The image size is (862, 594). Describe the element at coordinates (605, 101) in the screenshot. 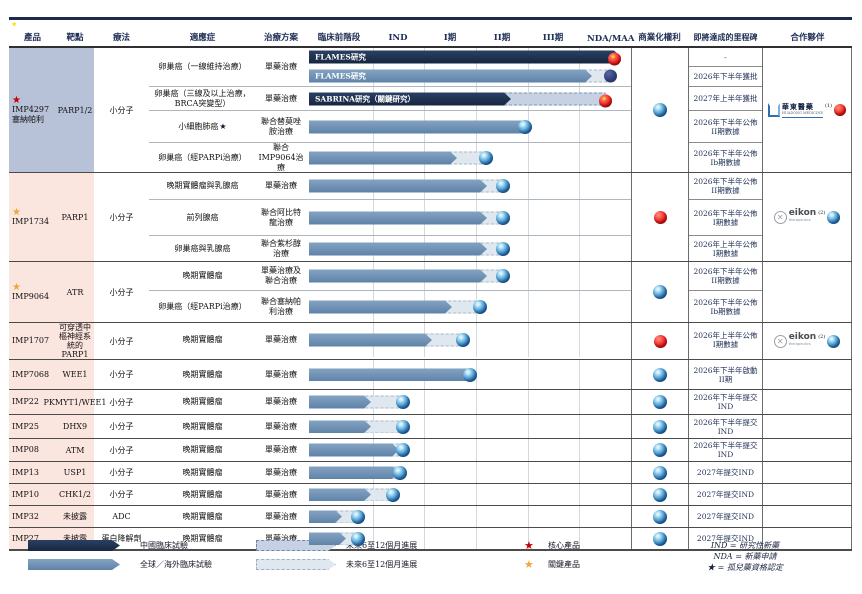

I see `china-flag-icon` at that location.